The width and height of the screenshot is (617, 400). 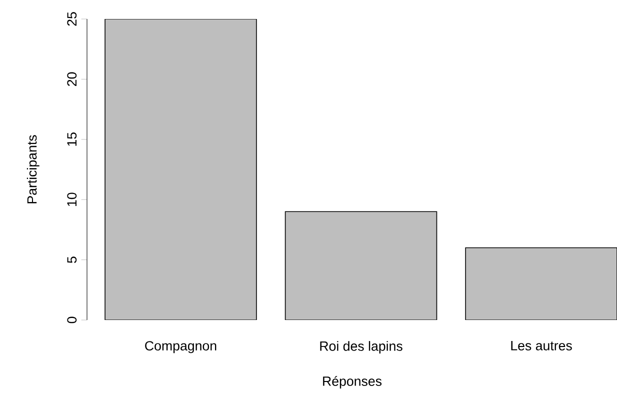 What do you see at coordinates (72, 79) in the screenshot?
I see `y-tick-label: 20` at bounding box center [72, 79].